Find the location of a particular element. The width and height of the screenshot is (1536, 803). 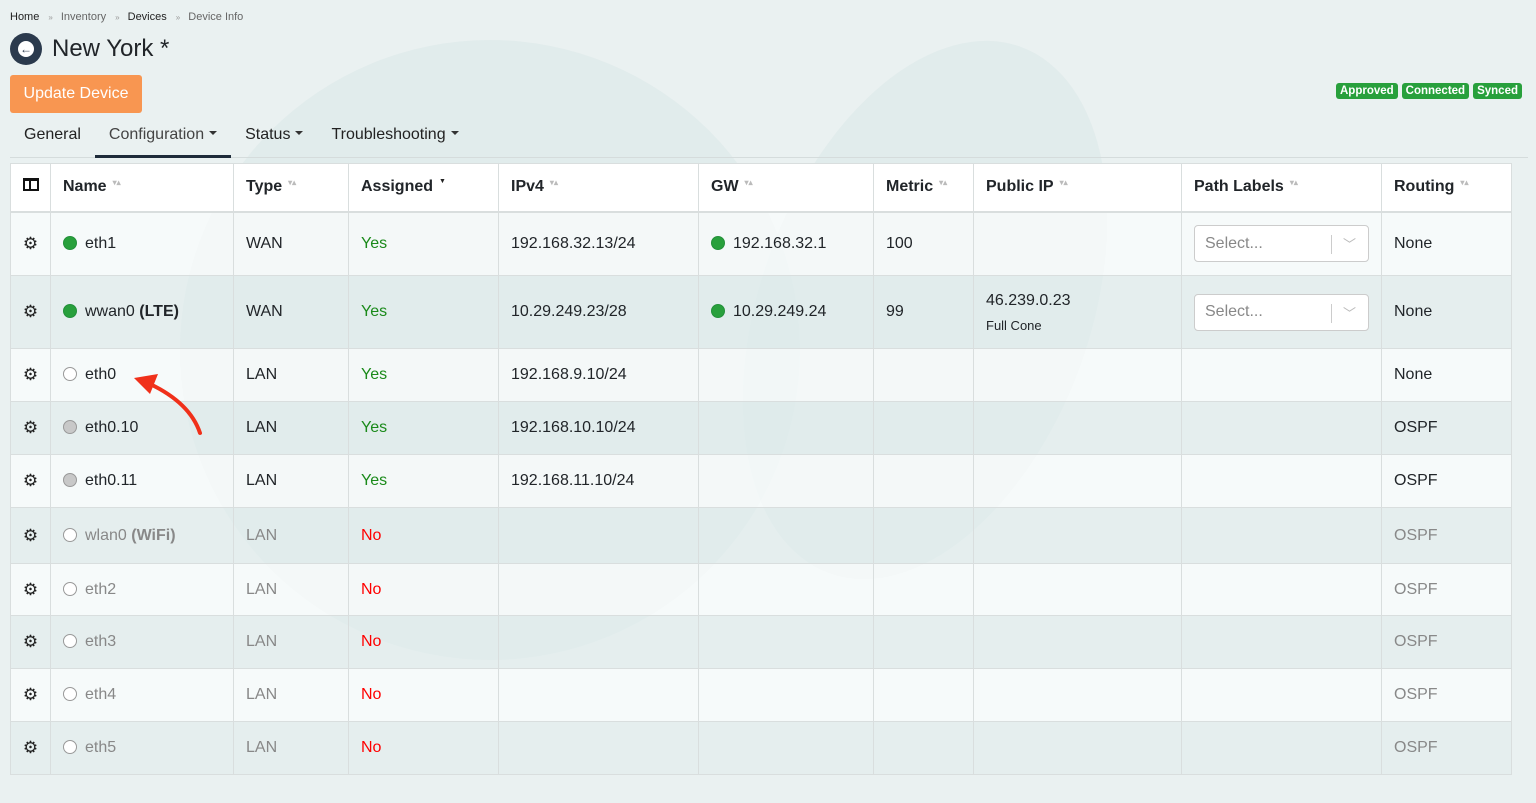

interface-name: eth0 is located at coordinates (101, 374).